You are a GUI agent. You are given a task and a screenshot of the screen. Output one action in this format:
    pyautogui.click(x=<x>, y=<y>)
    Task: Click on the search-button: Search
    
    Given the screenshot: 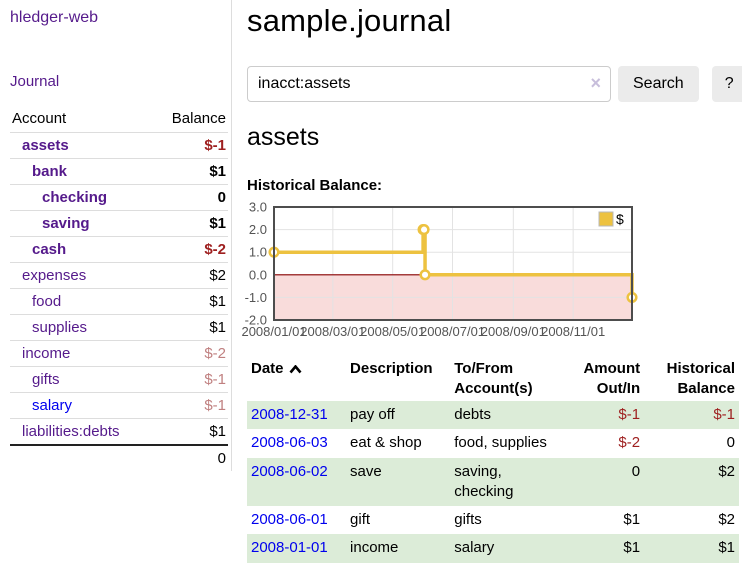 What is the action you would take?
    pyautogui.click(x=658, y=84)
    